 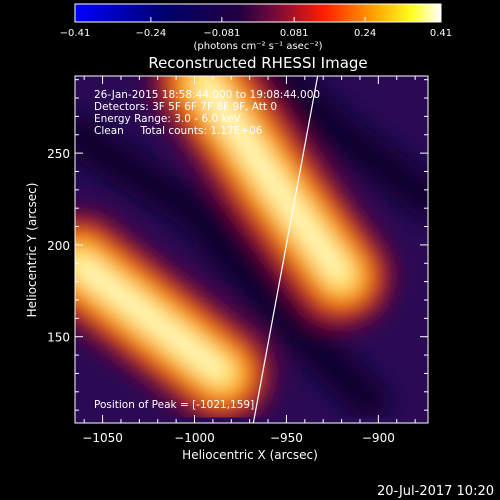 I want to click on y-tick-label: 200, so click(x=58, y=246).